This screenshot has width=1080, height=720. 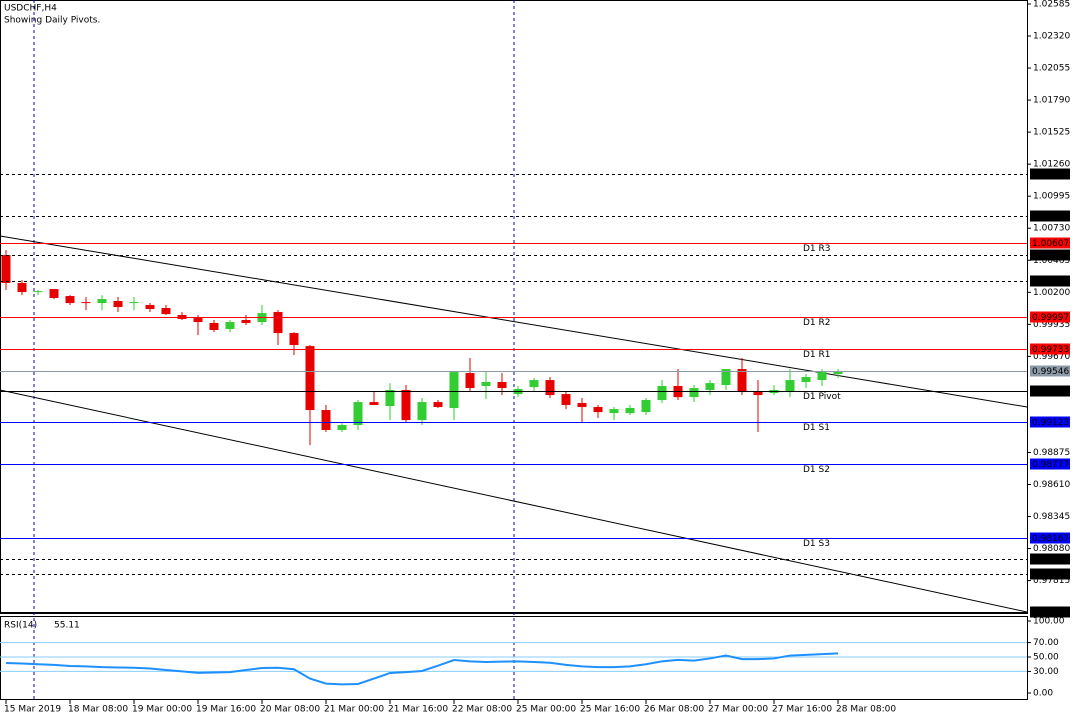 I want to click on level-box-label: 0.99546, so click(x=1050, y=372).